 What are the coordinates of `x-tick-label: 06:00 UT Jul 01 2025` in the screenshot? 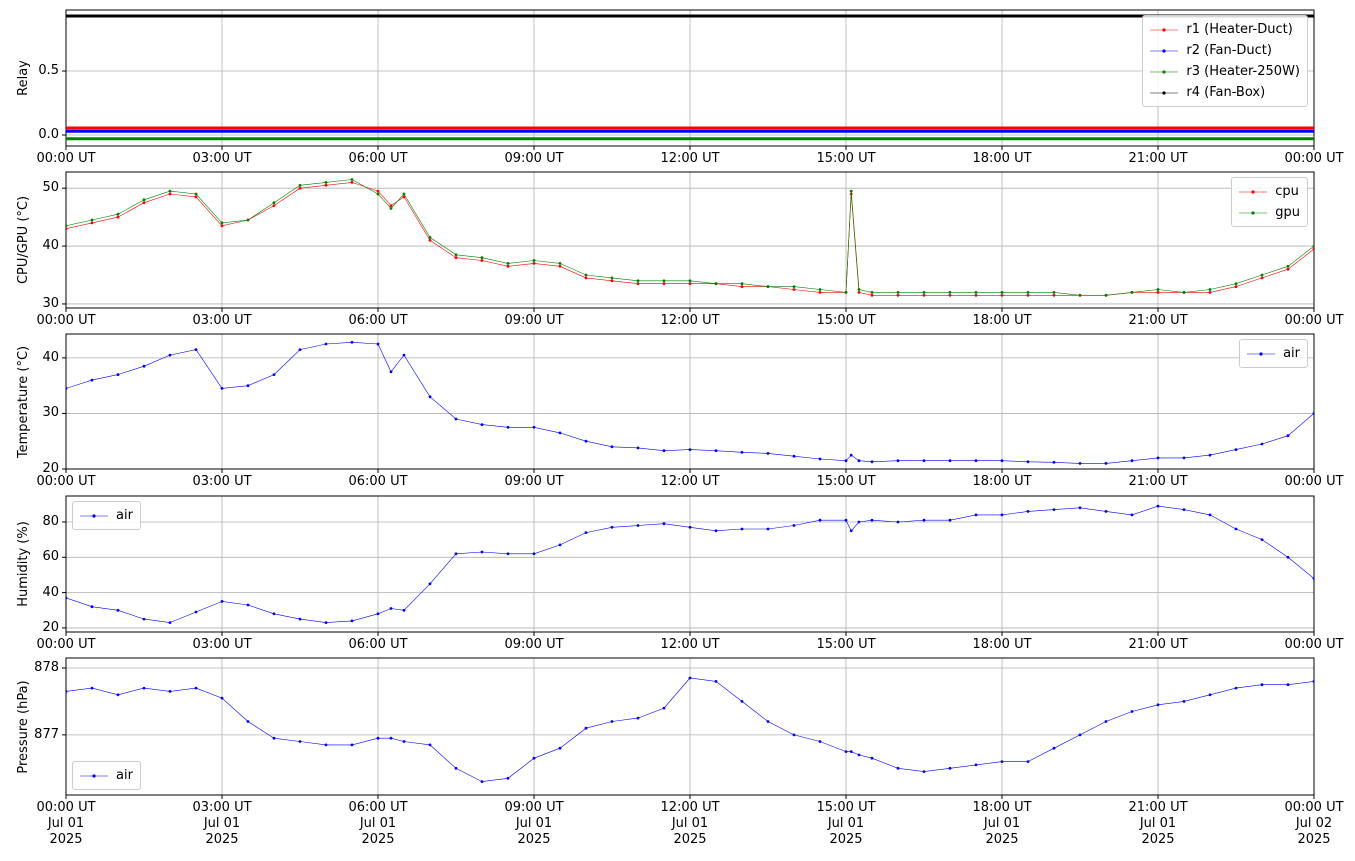 It's located at (378, 823).